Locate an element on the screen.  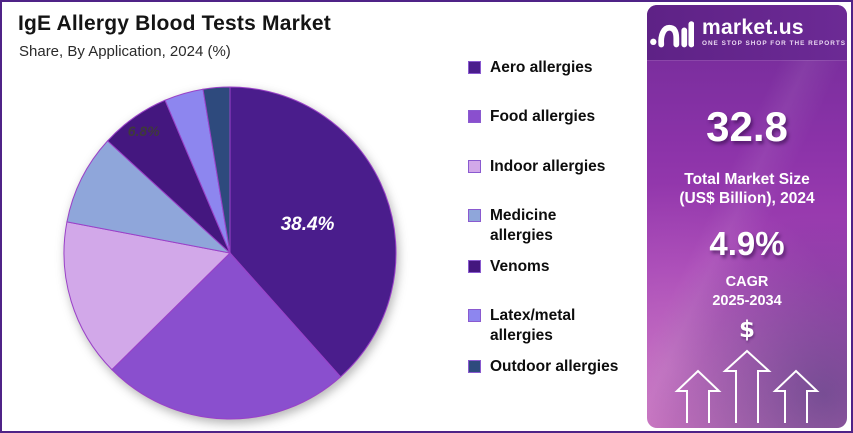
legend-item: Aero allergies is located at coordinates (553, 67).